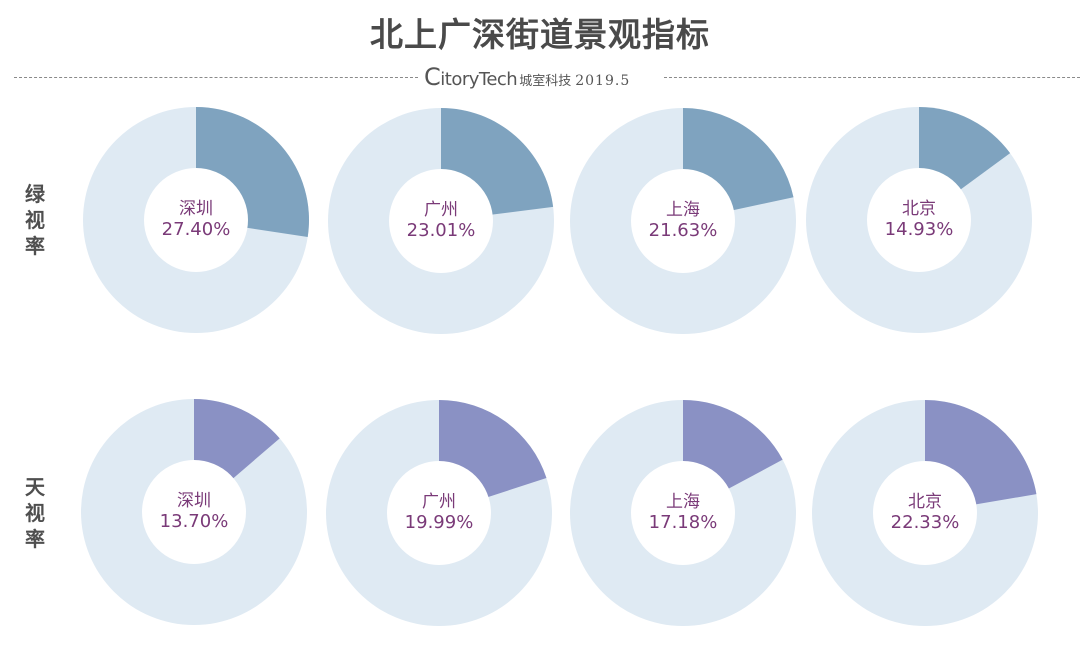 The width and height of the screenshot is (1080, 647). I want to click on donut-green-beijing: 北京 14.93%, so click(919, 220).